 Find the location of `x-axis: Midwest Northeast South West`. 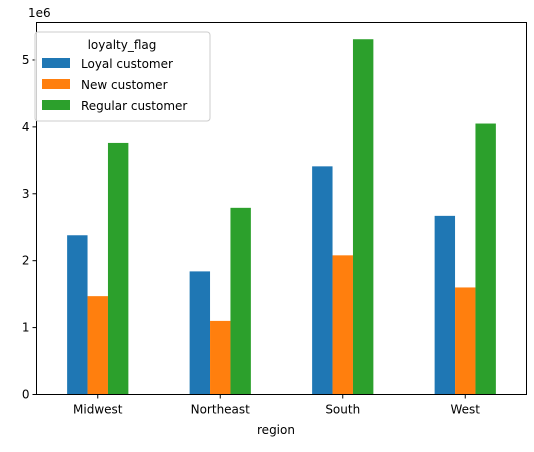

x-axis: Midwest Northeast South West is located at coordinates (276, 405).